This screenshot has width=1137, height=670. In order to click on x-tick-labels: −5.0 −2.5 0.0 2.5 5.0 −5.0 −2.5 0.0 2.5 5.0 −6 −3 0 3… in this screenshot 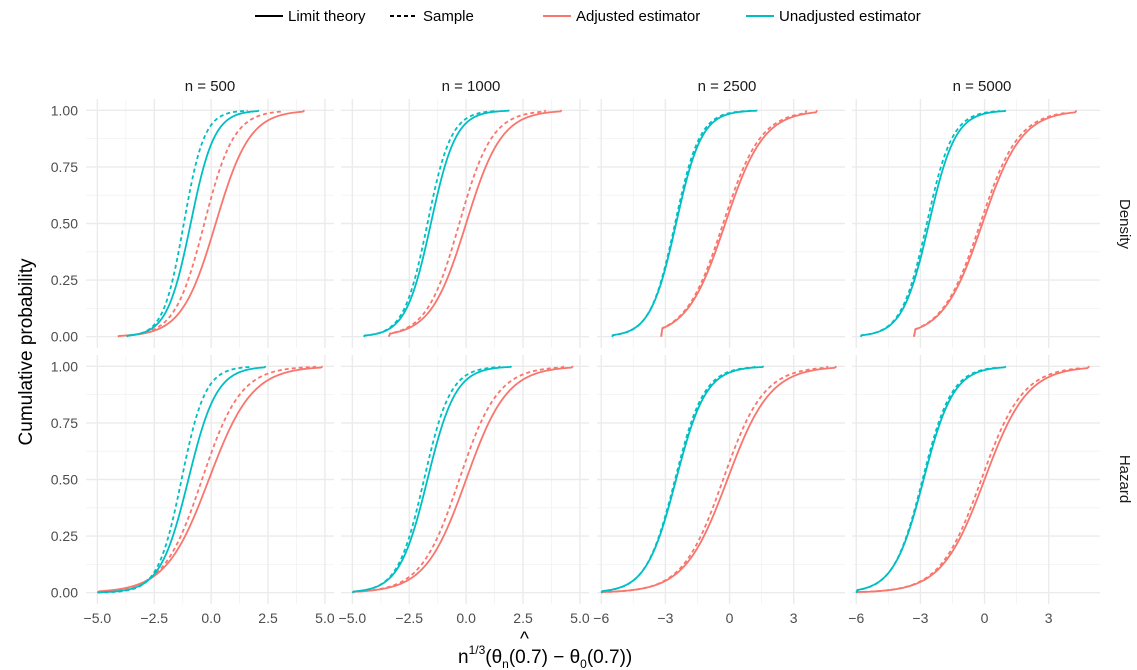, I will do `click(568, 618)`.